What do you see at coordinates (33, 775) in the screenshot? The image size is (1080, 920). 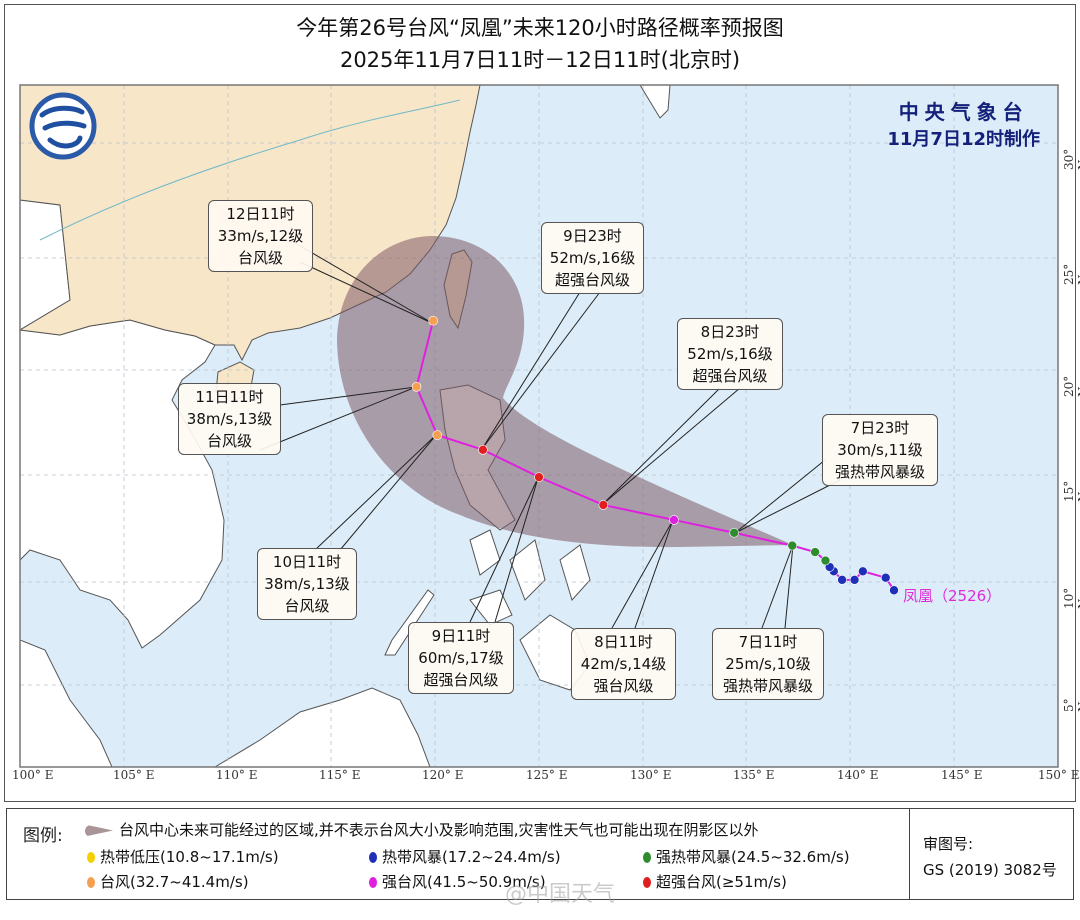 I see `lon-label: 100° E` at bounding box center [33, 775].